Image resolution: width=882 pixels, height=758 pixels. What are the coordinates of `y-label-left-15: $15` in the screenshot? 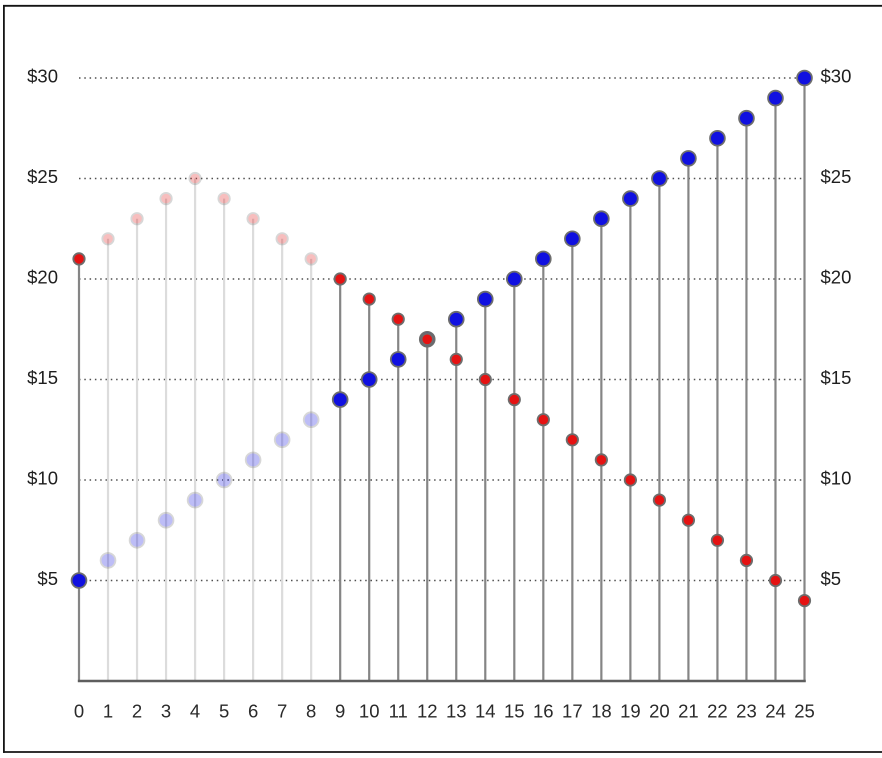 It's located at (42, 377).